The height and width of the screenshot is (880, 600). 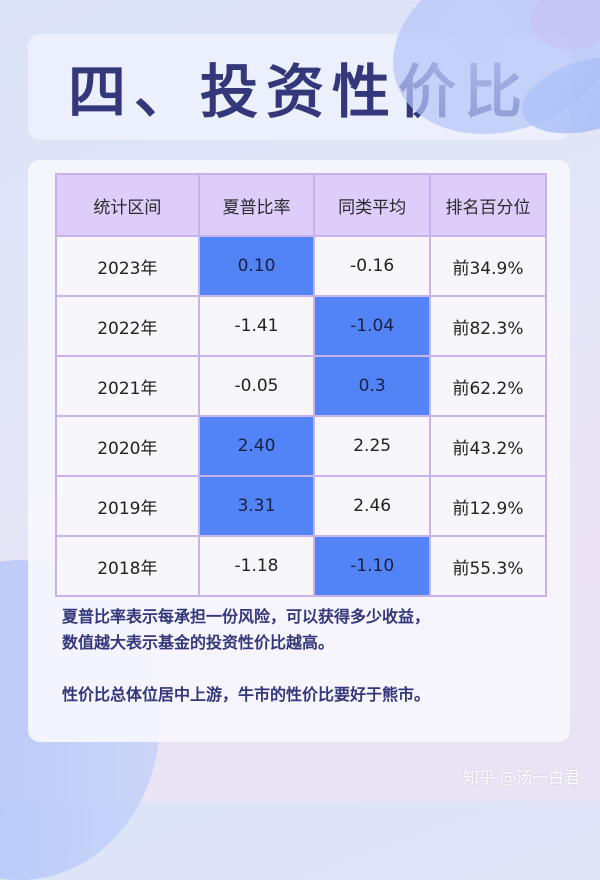 What do you see at coordinates (372, 566) in the screenshot?
I see `cell-peer-avg: -1.10` at bounding box center [372, 566].